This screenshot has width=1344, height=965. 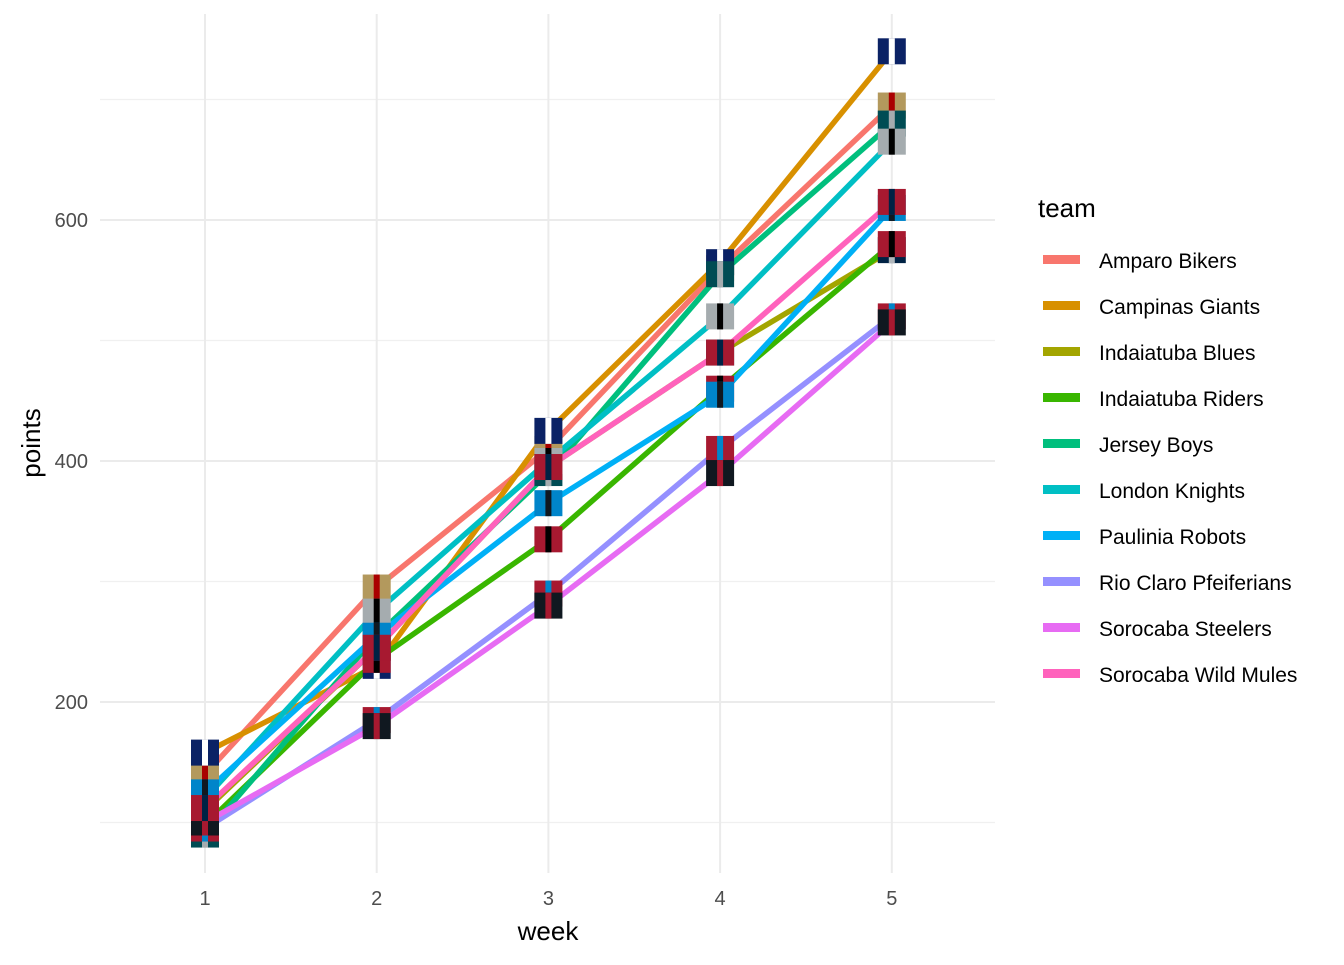 I want to click on legend-label: Paulinia Robots, so click(x=1172, y=537).